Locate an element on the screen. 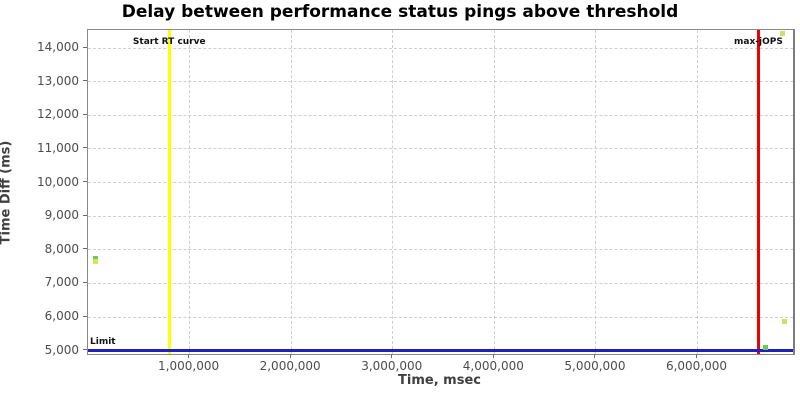 The height and width of the screenshot is (400, 800). x-tick-label: 1,000,000 is located at coordinates (189, 366).